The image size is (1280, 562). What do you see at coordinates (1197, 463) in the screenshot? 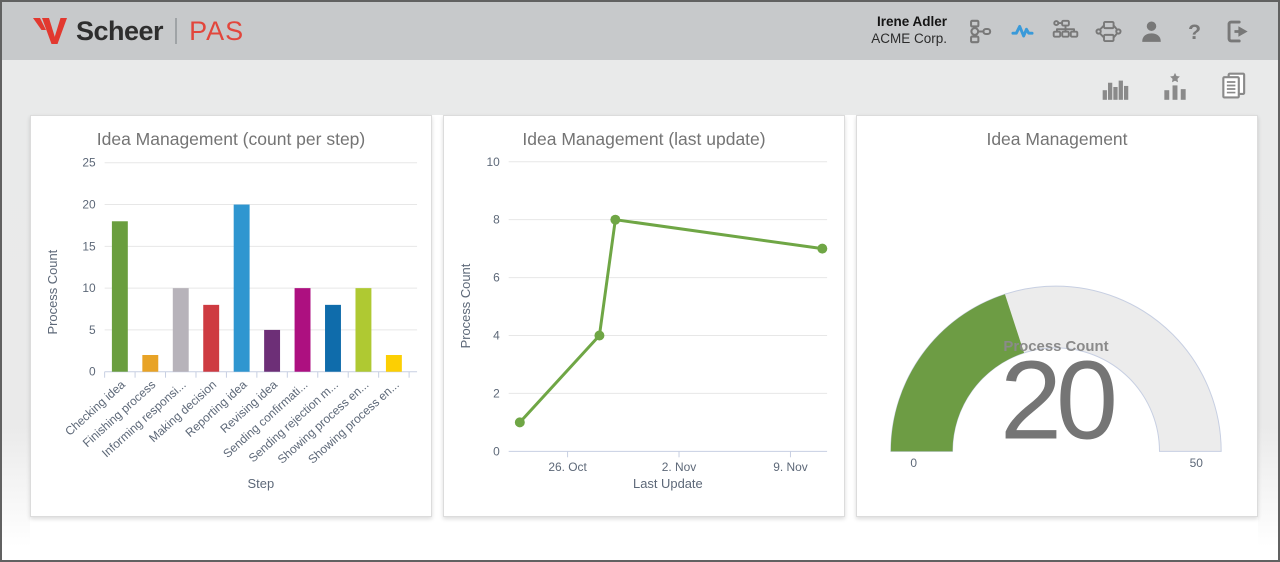
I see `svg-text: 50` at bounding box center [1197, 463].